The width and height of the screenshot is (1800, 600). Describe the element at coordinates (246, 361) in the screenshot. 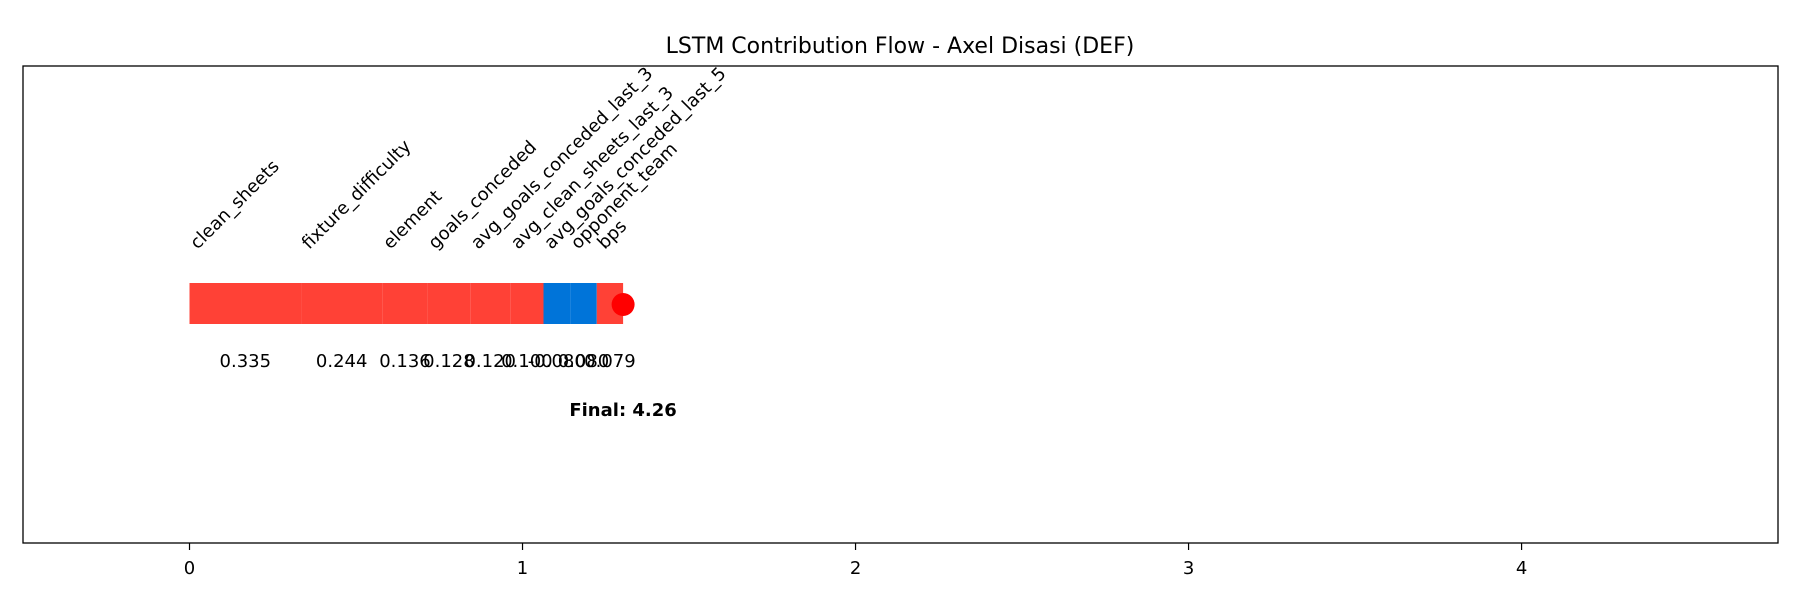

I see `value-label: 0.335` at that location.